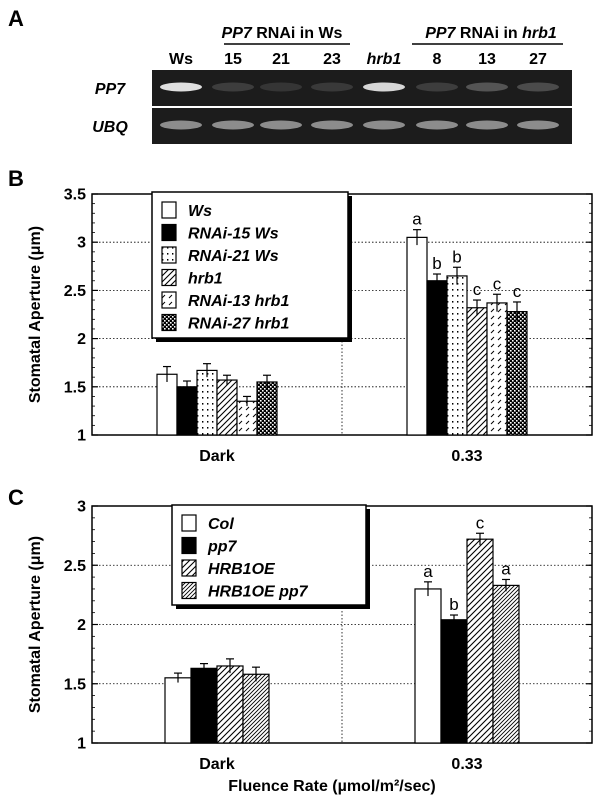  What do you see at coordinates (238, 301) in the screenshot?
I see `legend-label: RNAi-13 hrb1` at bounding box center [238, 301].